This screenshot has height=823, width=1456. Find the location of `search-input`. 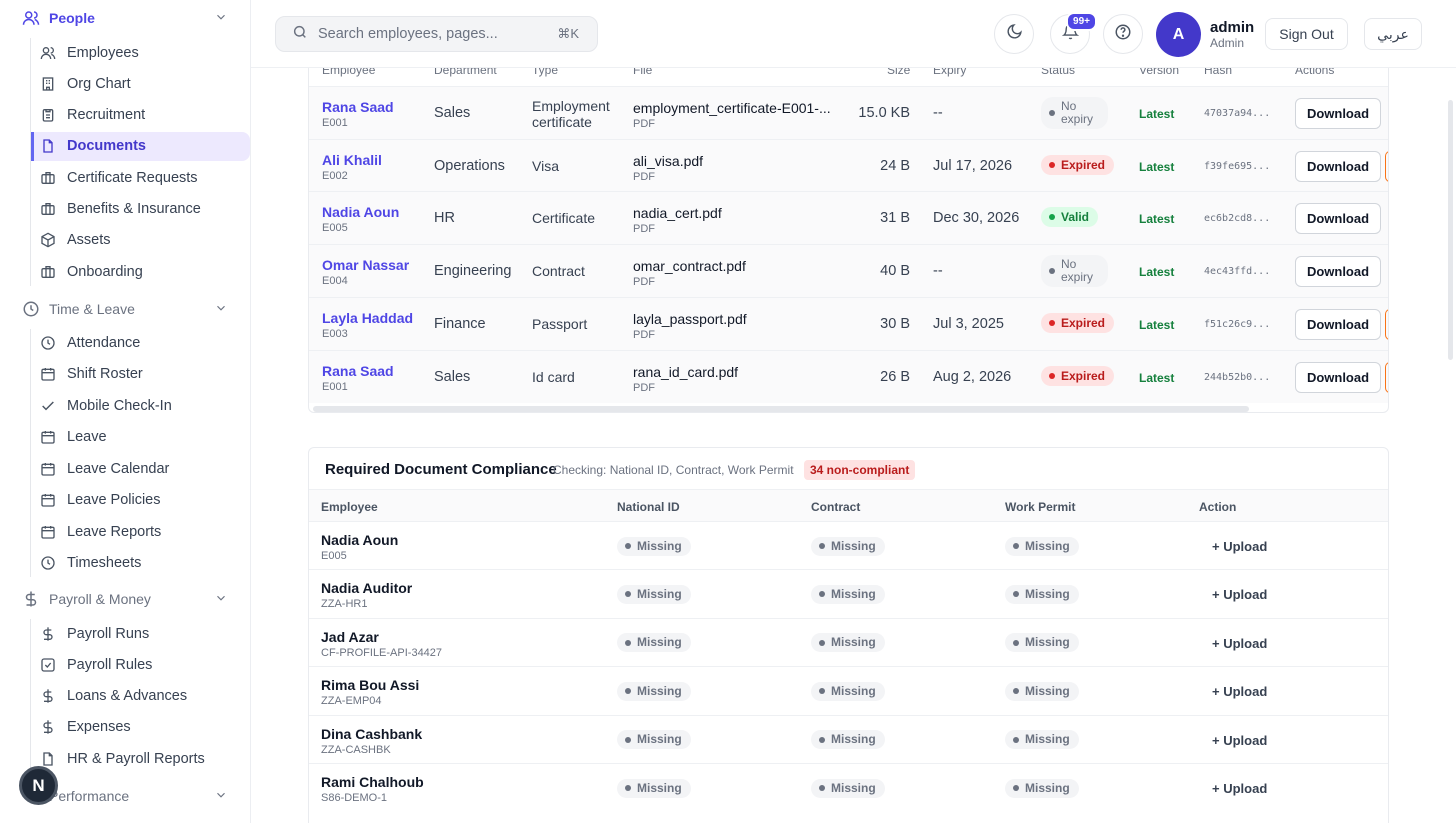

search-input is located at coordinates (428, 34).